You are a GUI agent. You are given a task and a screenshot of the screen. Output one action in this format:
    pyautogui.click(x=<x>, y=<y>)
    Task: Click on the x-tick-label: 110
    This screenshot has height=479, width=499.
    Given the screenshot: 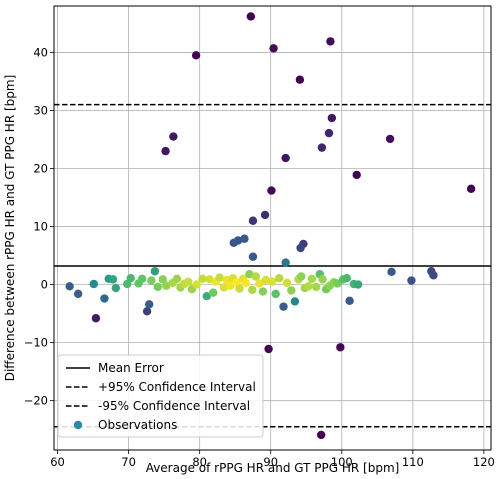 What is the action you would take?
    pyautogui.click(x=413, y=462)
    